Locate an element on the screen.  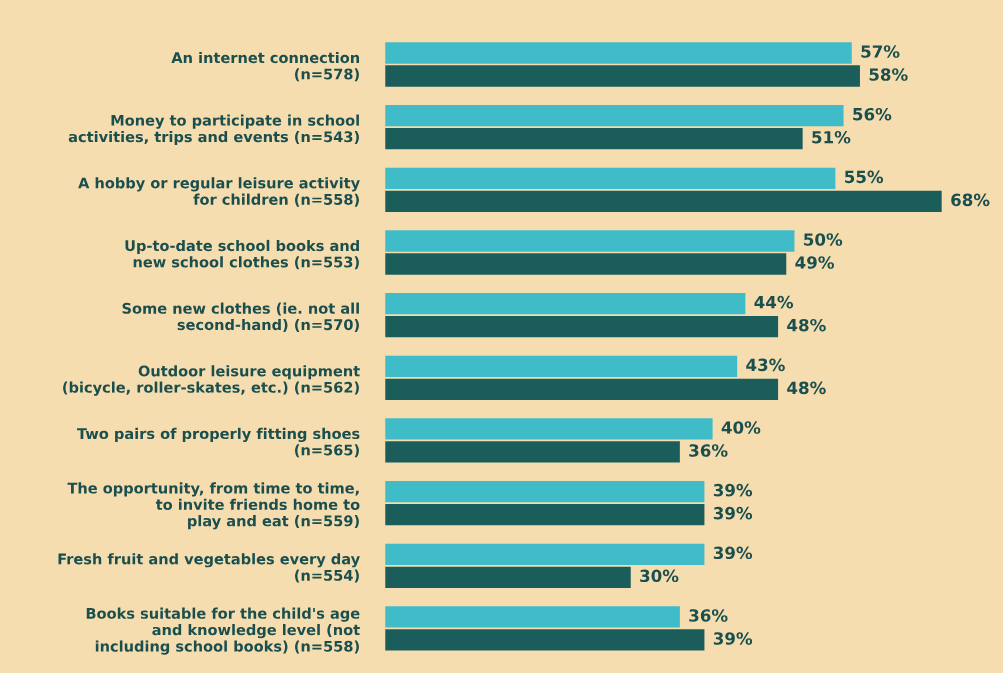
data-label: 44% is located at coordinates (774, 302).